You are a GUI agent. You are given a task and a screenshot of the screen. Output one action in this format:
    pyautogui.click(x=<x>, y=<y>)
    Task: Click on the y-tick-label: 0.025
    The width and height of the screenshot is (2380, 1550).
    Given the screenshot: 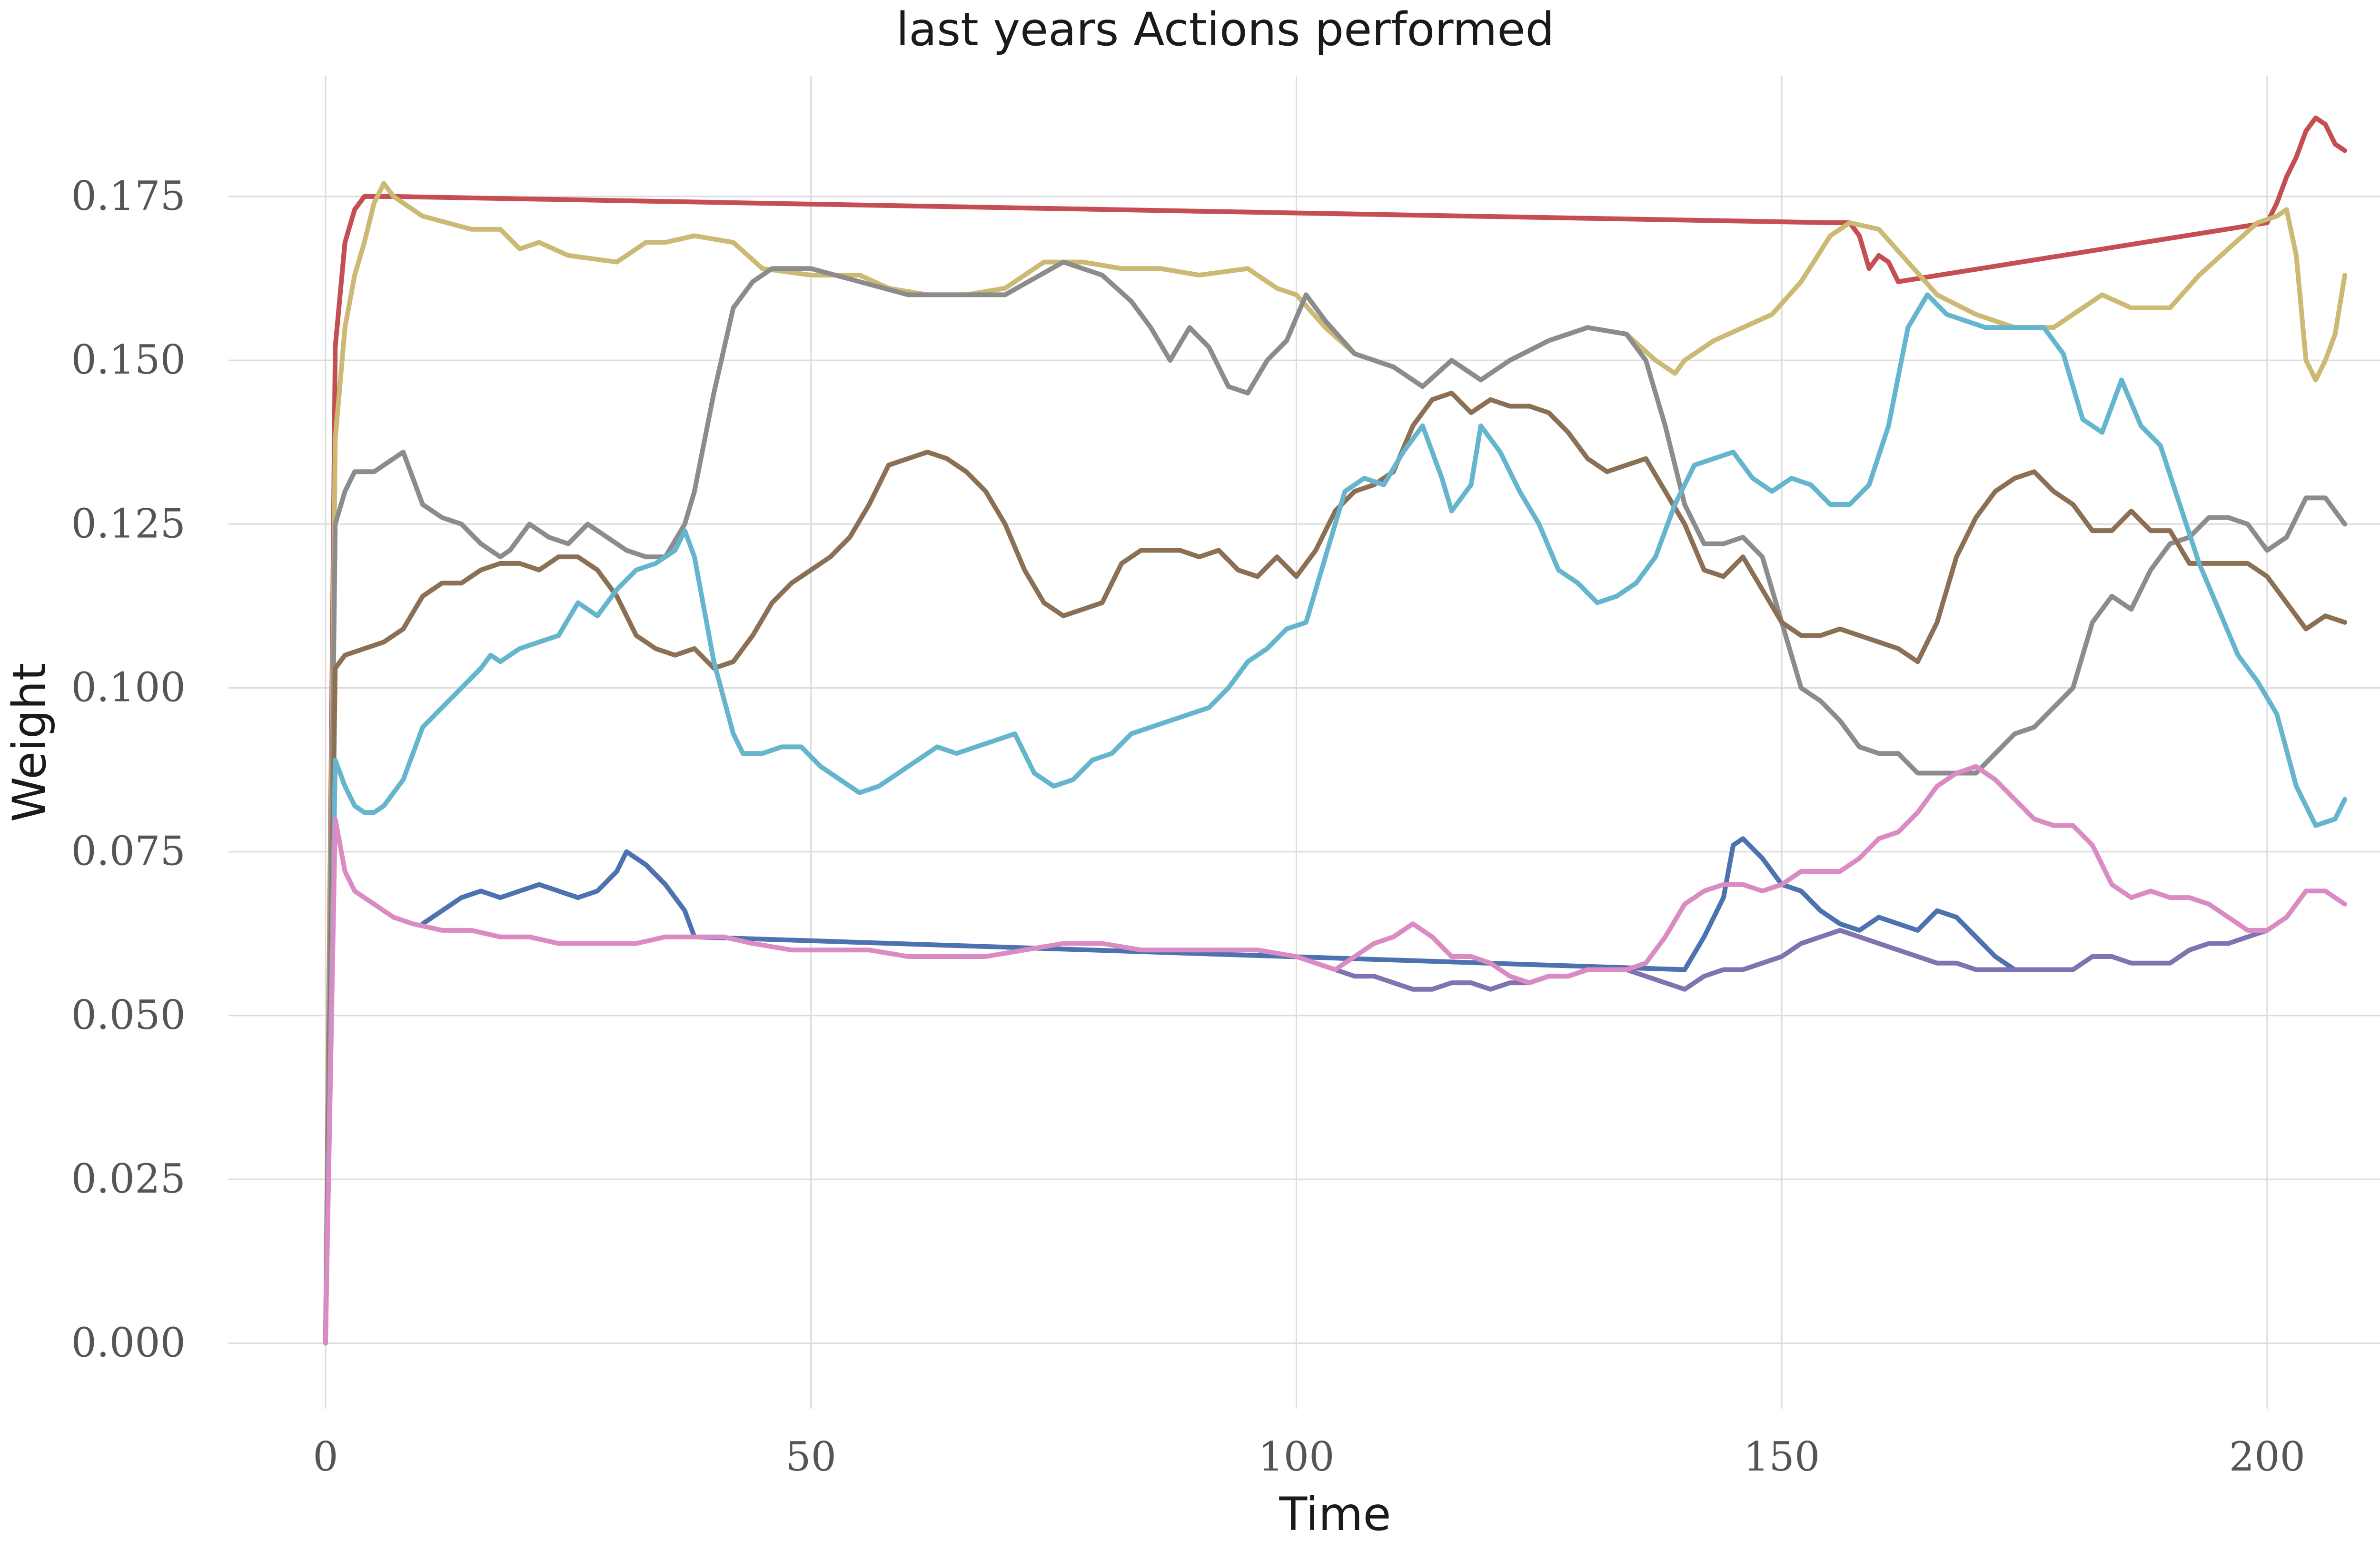 What is the action you would take?
    pyautogui.click(x=128, y=1178)
    